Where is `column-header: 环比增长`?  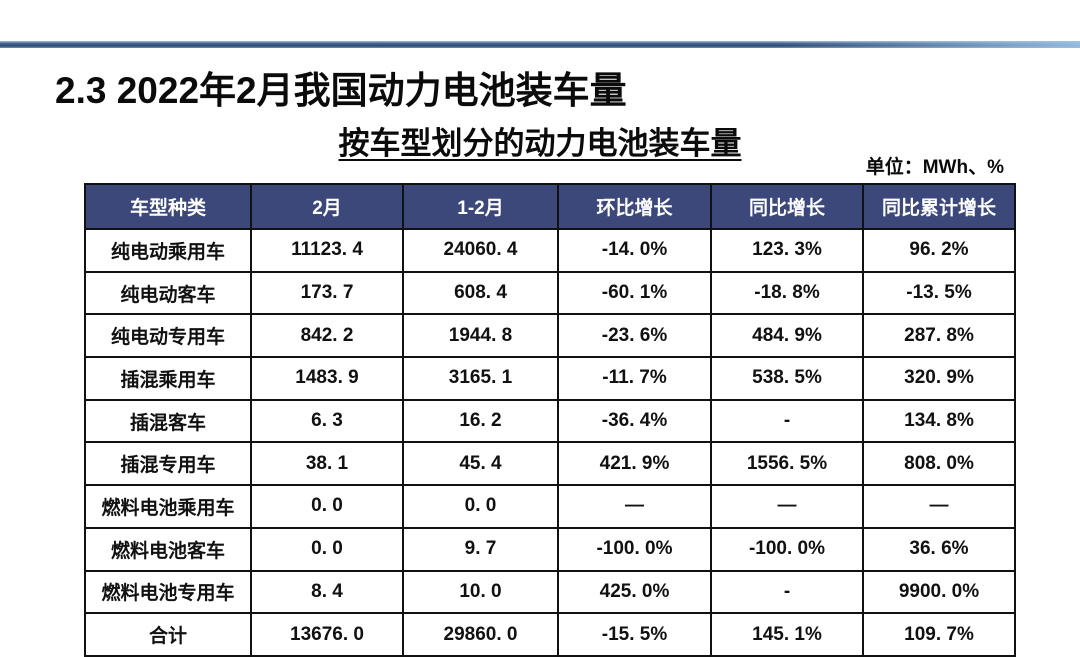 column-header: 环比增长 is located at coordinates (634, 206).